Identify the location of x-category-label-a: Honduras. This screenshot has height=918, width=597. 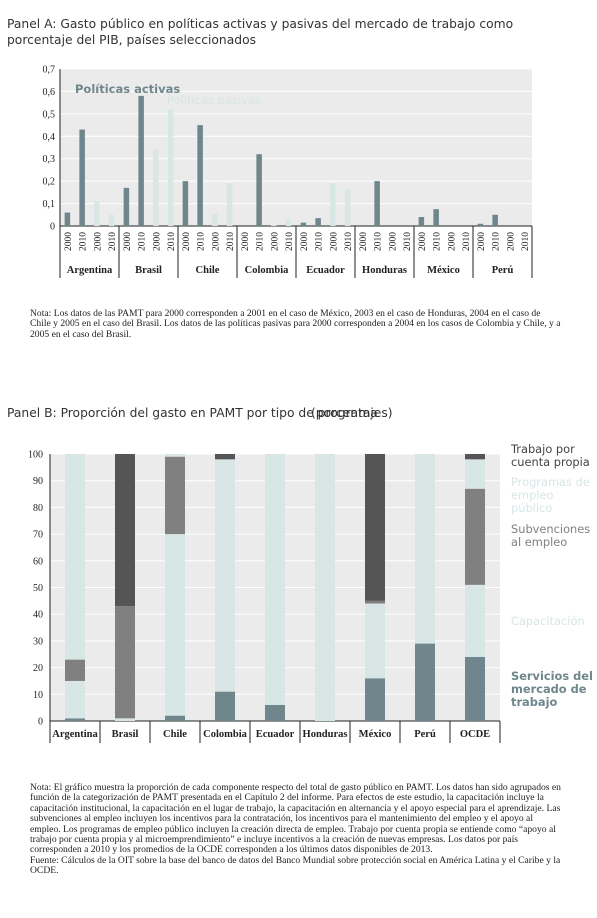
(384, 270).